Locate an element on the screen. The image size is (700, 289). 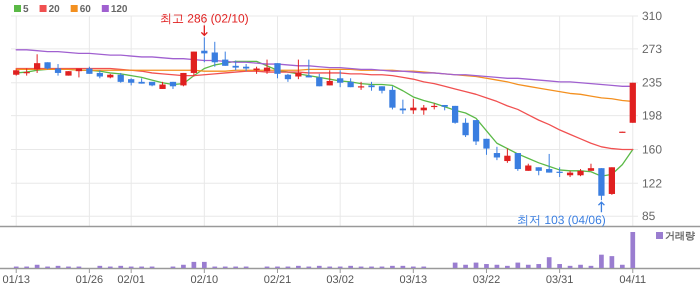
y-tick-label: 122 is located at coordinates (652, 183).